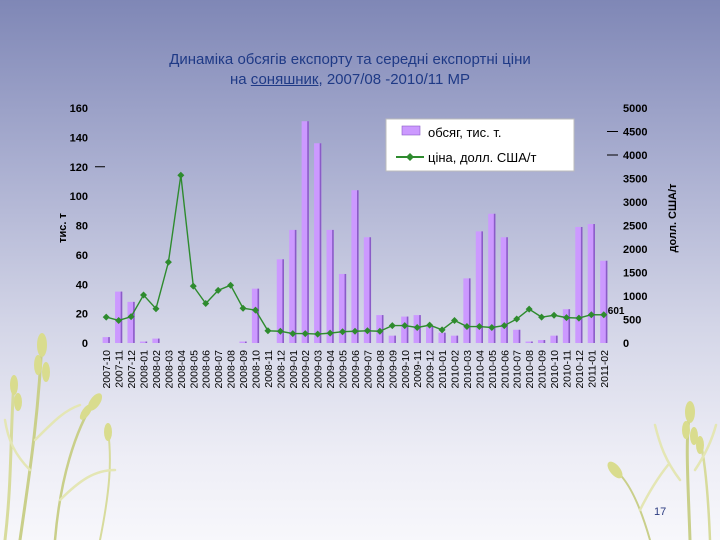 The height and width of the screenshot is (540, 720). I want to click on x-axis-category-label: 2008-06, so click(207, 369).